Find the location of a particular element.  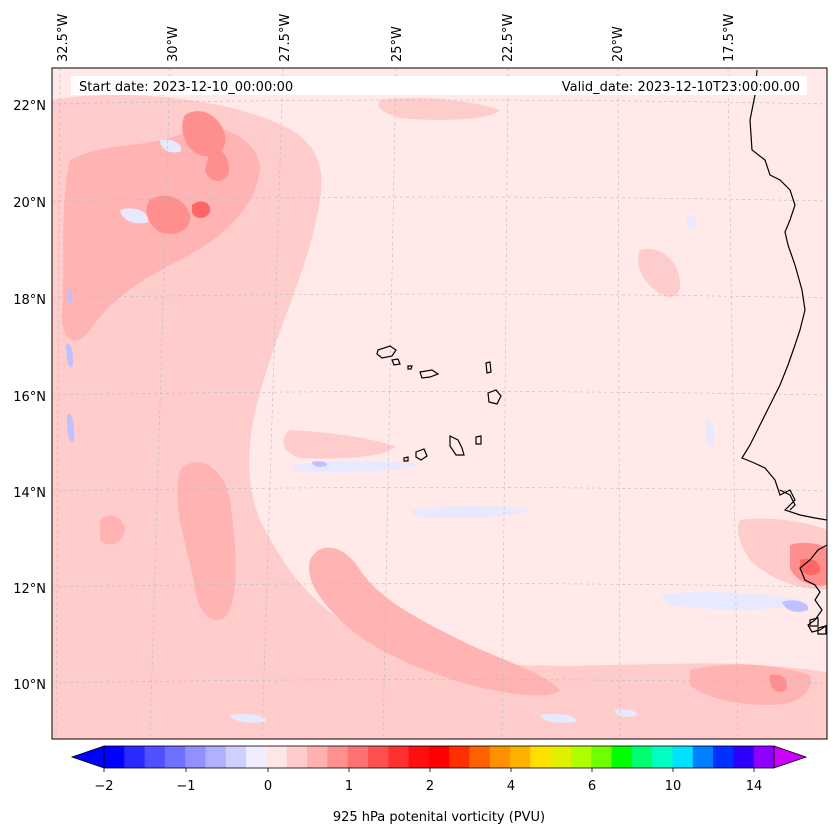

colorbar-tick-label: 0 is located at coordinates (268, 786).